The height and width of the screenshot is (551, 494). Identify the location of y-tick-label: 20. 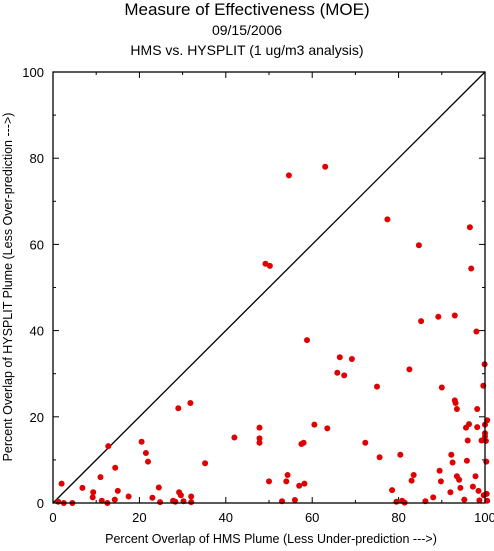
(37, 417).